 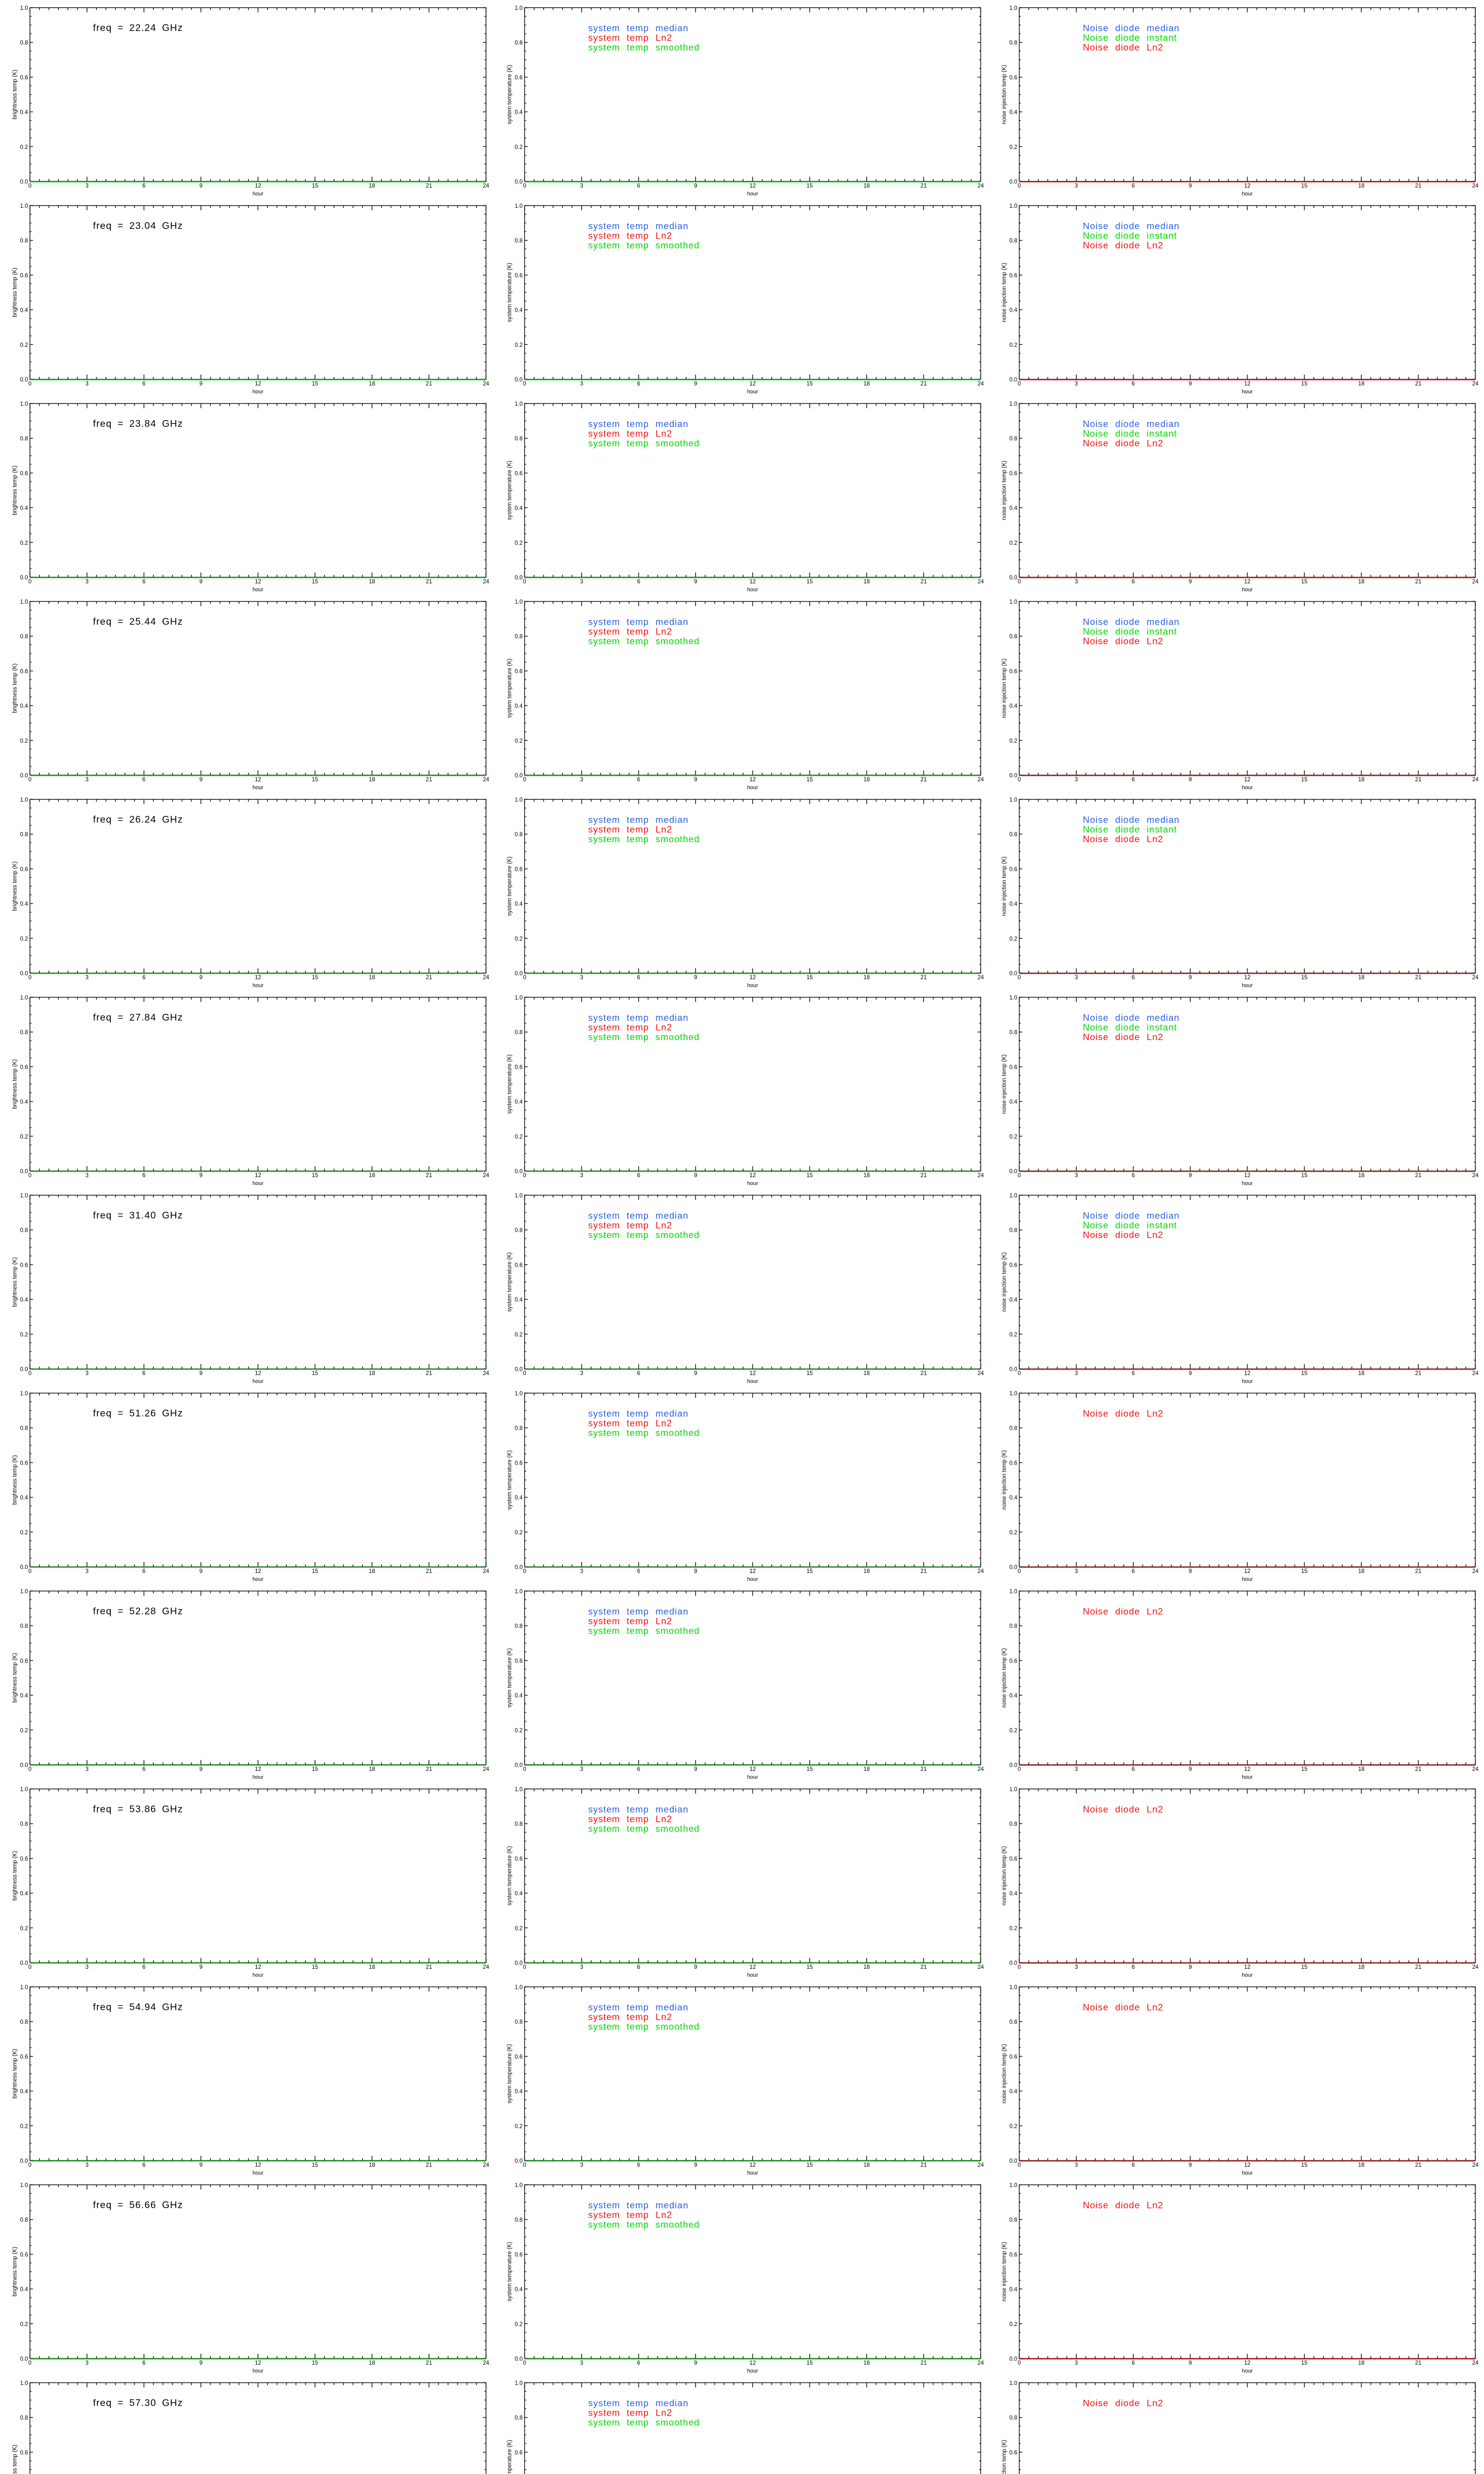 What do you see at coordinates (510, 1084) in the screenshot?
I see `svg-text: system temperature (K)` at bounding box center [510, 1084].